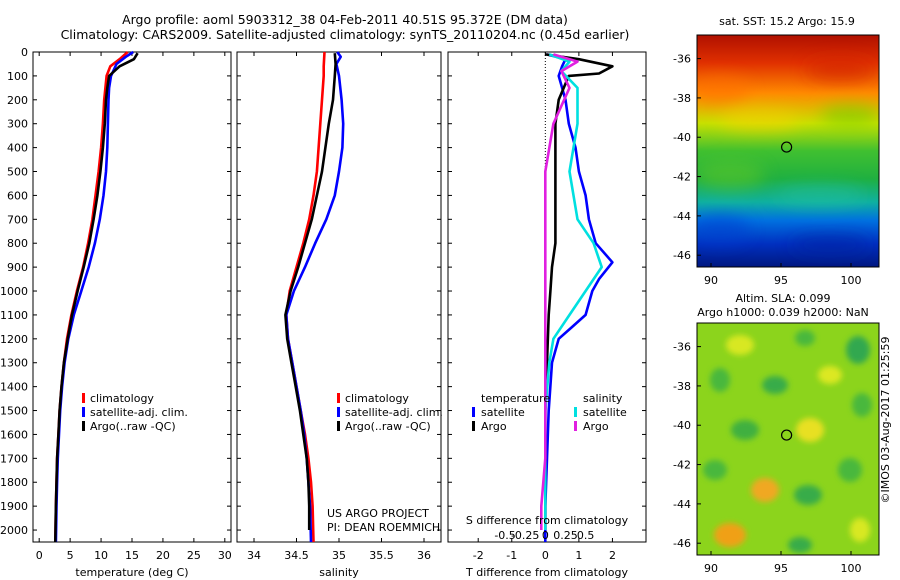 The height and width of the screenshot is (580, 900). Describe the element at coordinates (14, 482) in the screenshot. I see `depth-tick-label: 1800` at that location.